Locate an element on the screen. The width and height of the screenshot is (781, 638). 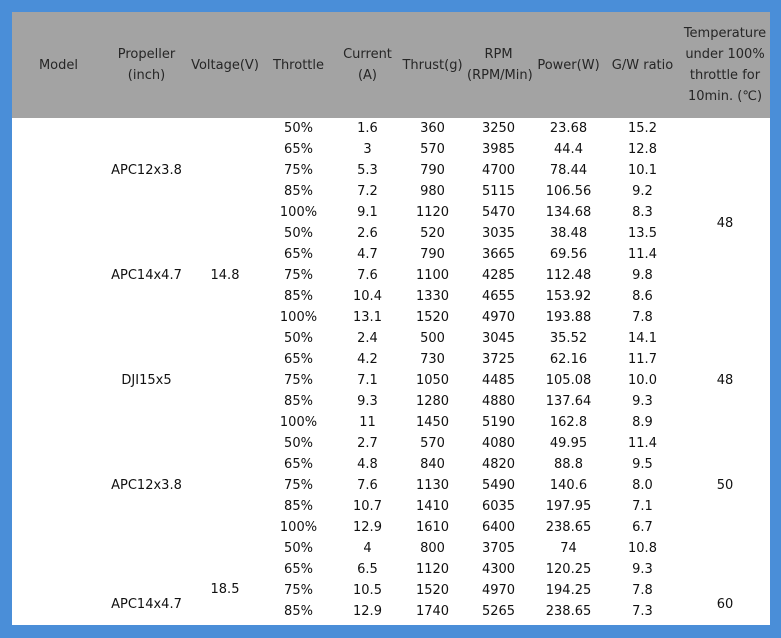
value-cell: 4880 is located at coordinates (498, 401).